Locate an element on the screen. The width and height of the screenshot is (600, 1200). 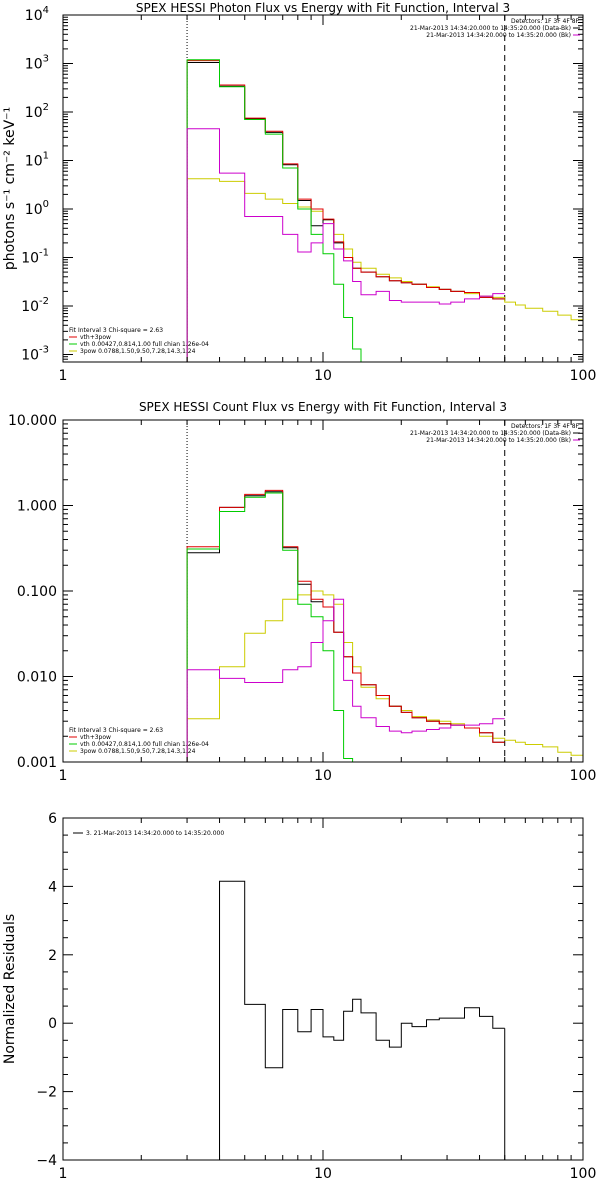
y-tick-exponent: 3 is located at coordinates (46, 58).